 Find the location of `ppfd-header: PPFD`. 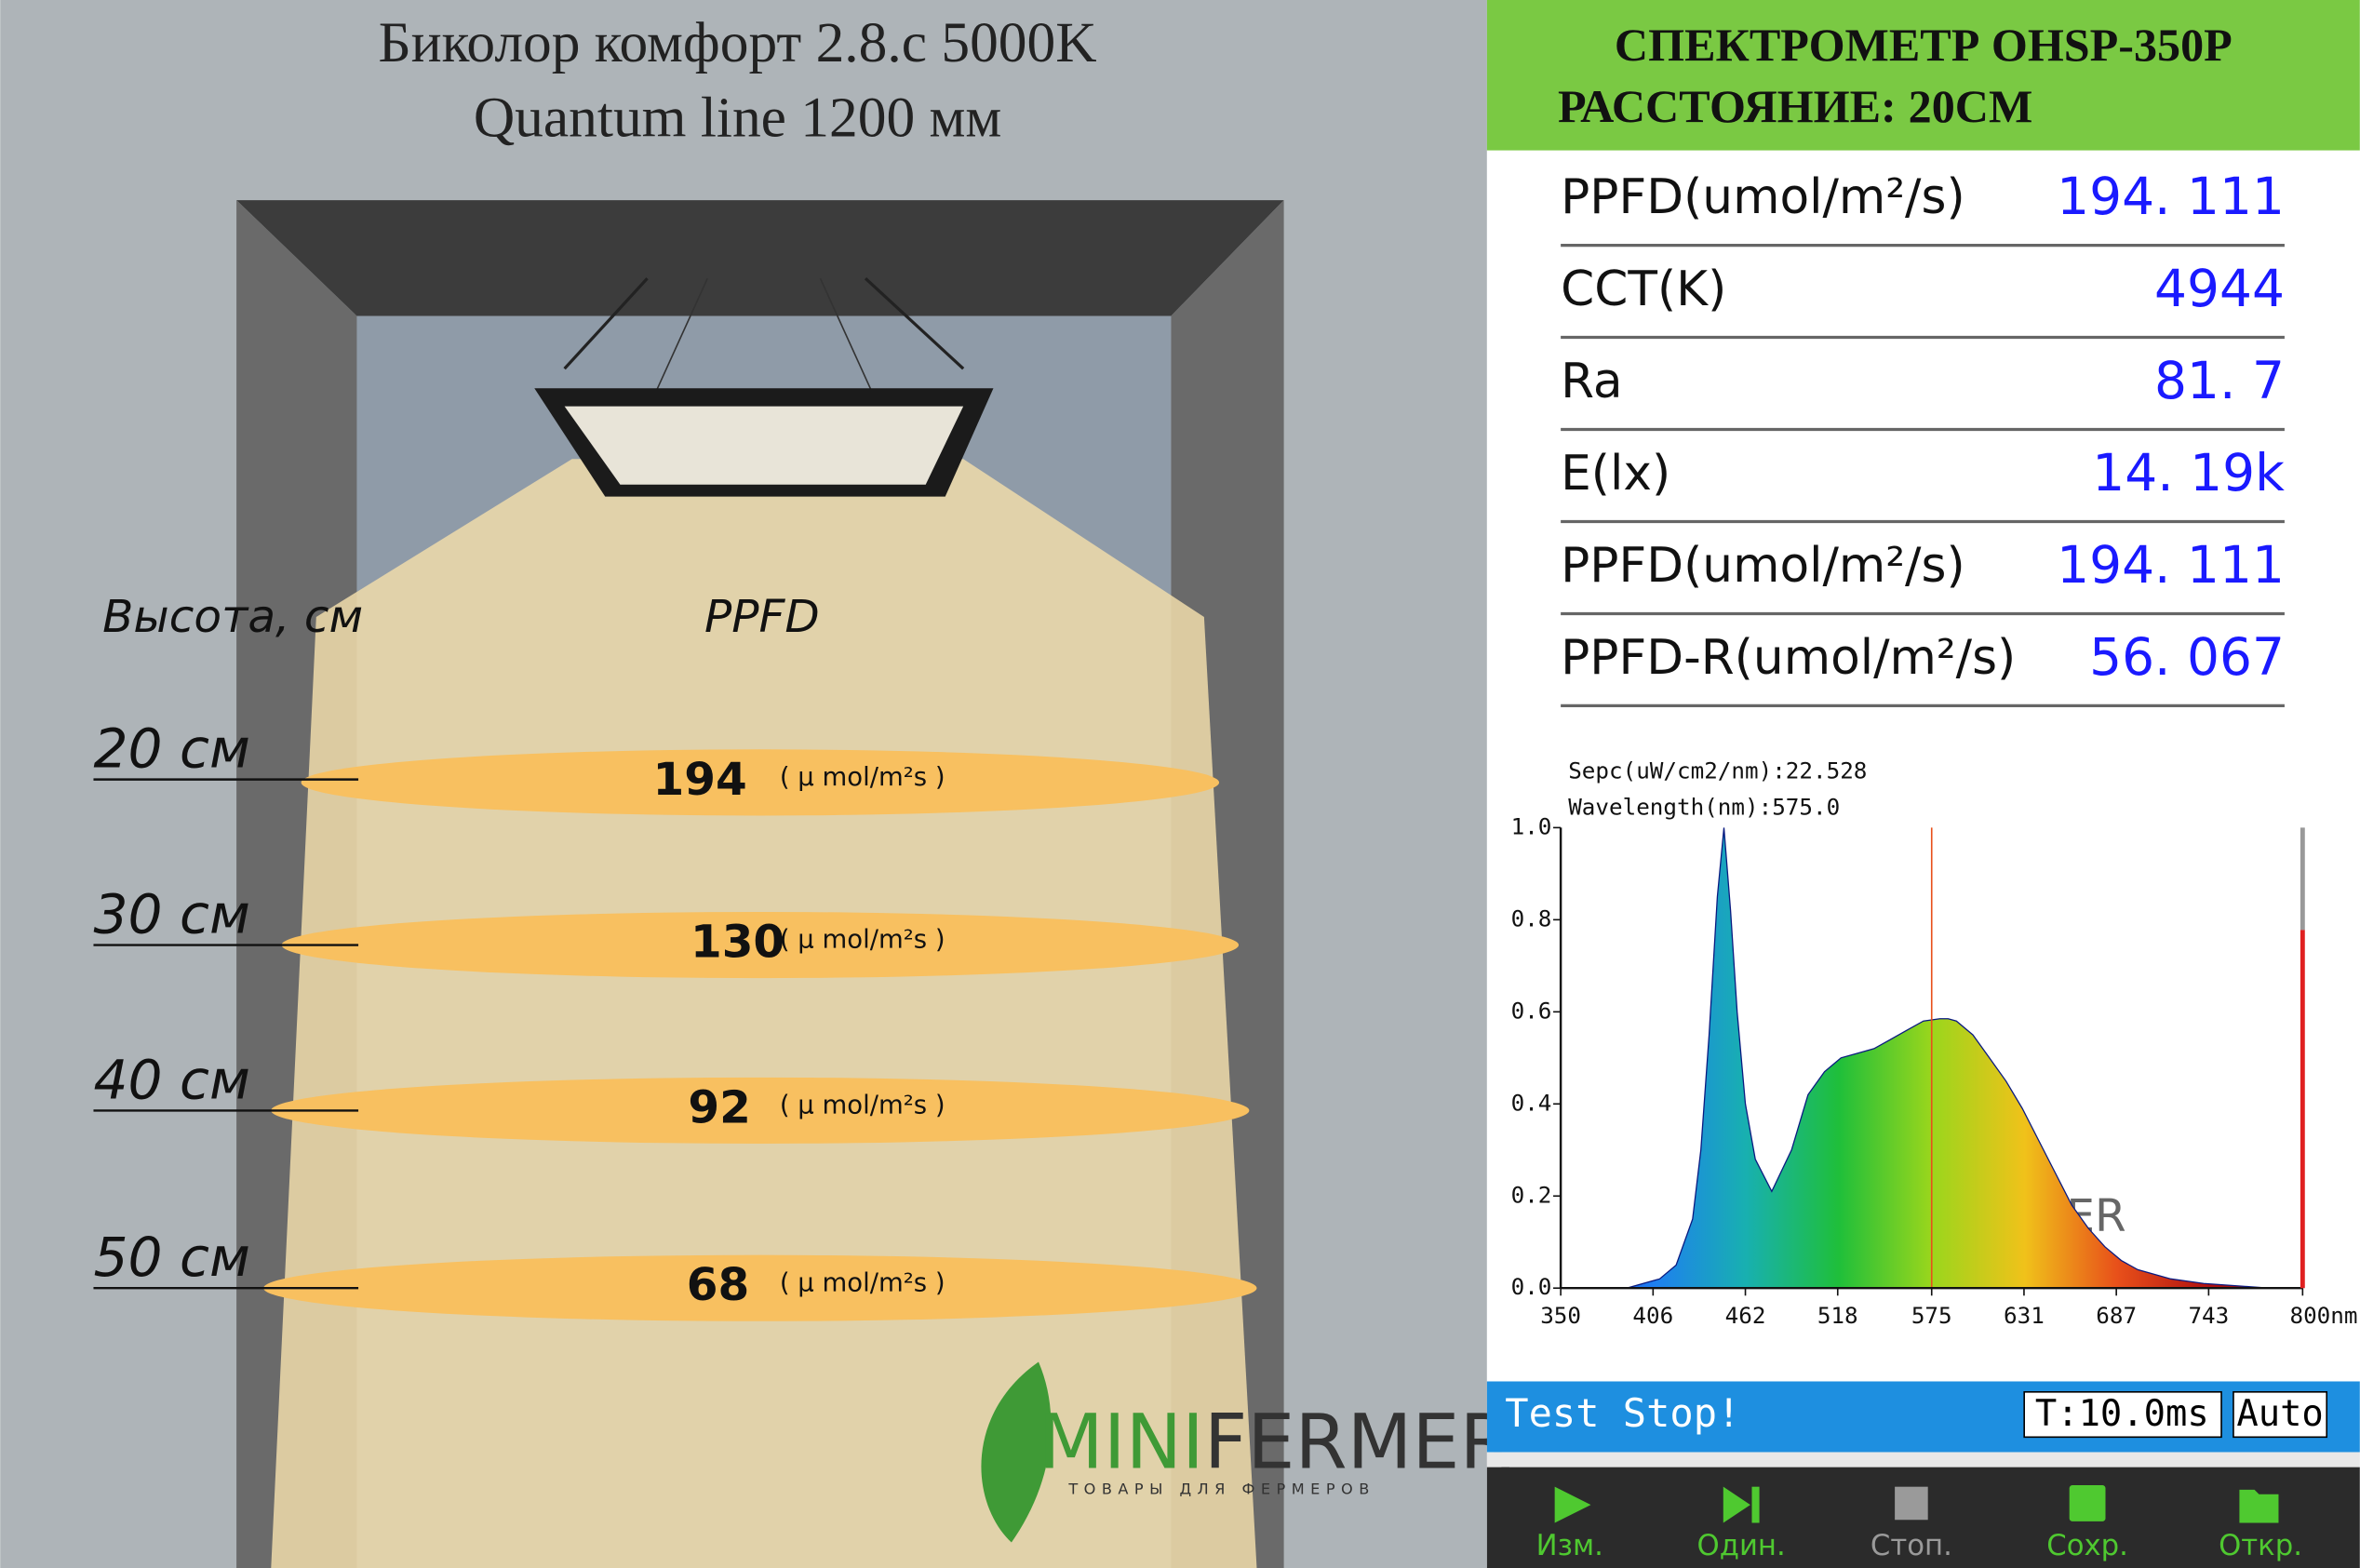

ppfd-header: PPFD is located at coordinates (762, 617).